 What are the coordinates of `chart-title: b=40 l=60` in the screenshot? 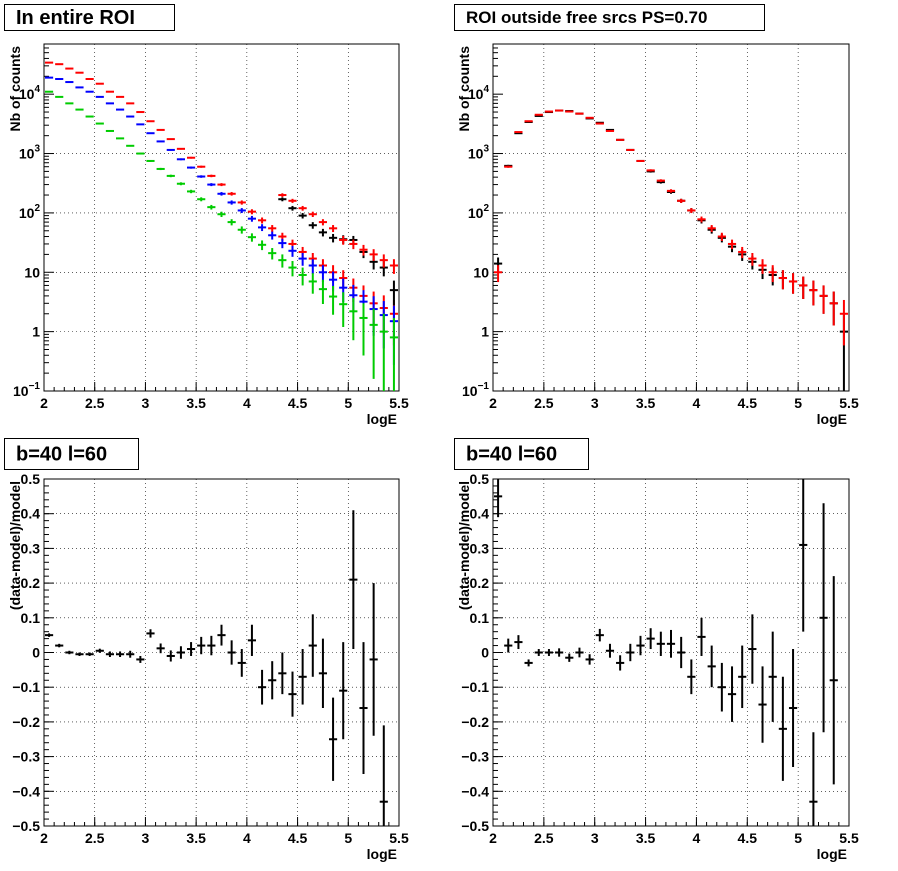 It's located at (511, 455).